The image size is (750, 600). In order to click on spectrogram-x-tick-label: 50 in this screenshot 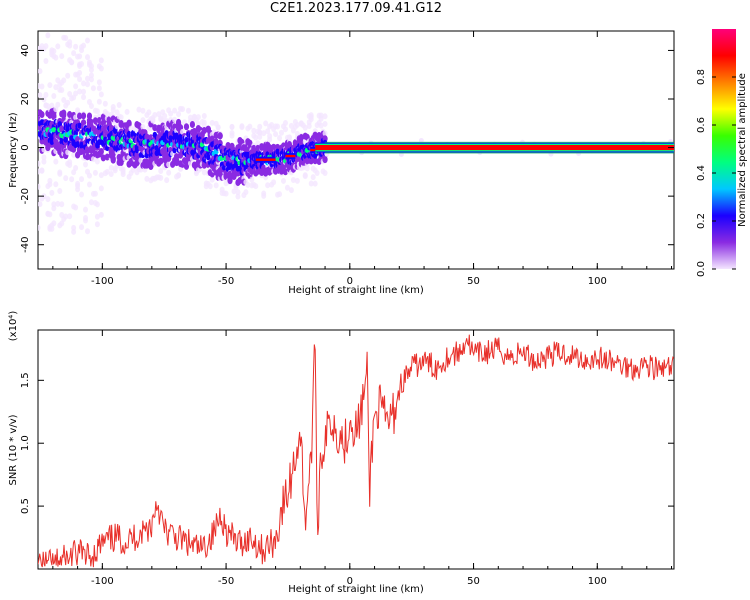, I will do `click(473, 281)`.